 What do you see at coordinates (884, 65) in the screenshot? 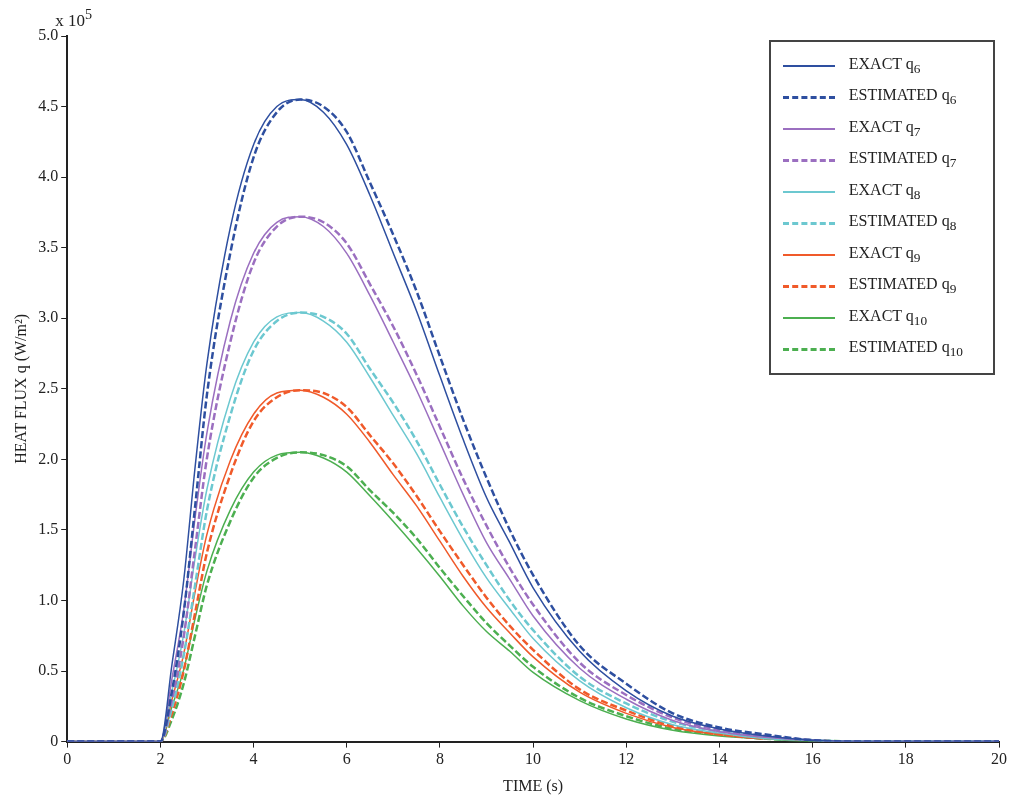
I see `legend-label: EXACT q$_{6}$` at bounding box center [884, 65].